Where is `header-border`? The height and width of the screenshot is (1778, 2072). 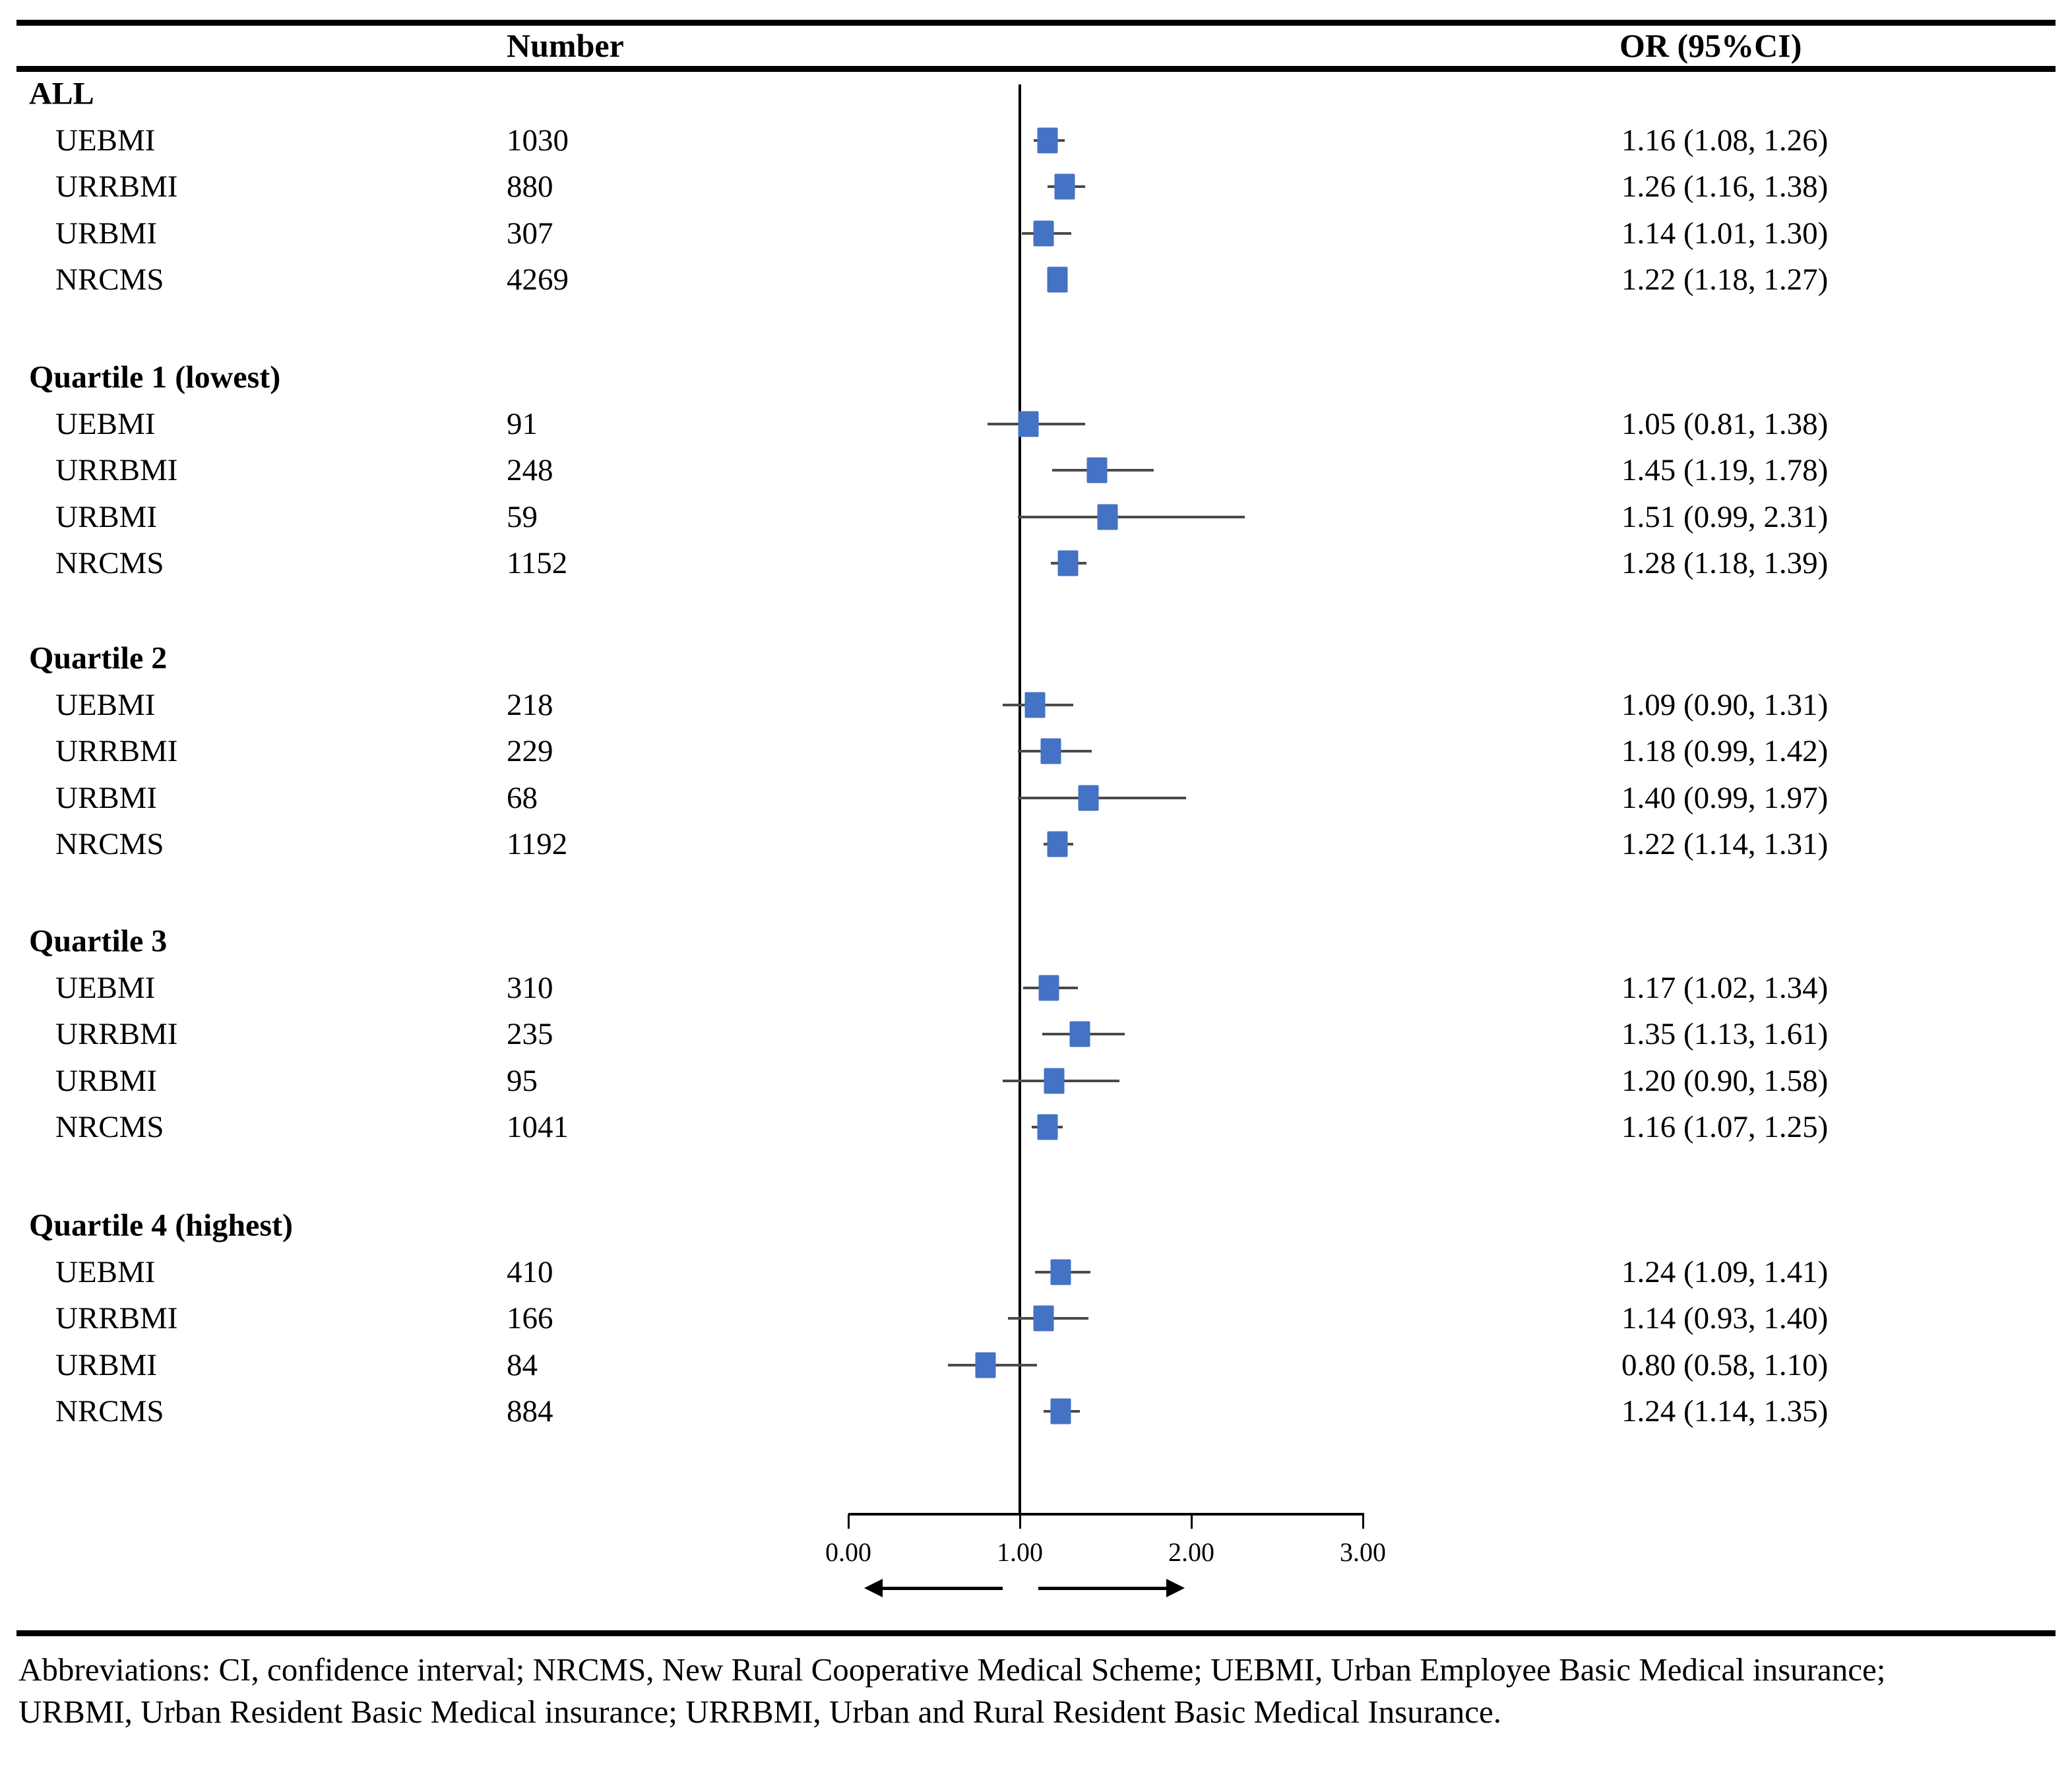
header-border is located at coordinates (1036, 69).